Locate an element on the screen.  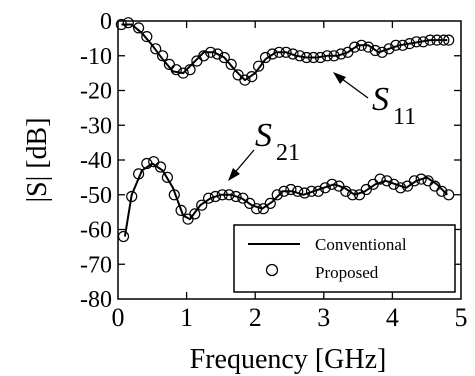
y-tick-label: -20 is located at coordinates (96, 92).